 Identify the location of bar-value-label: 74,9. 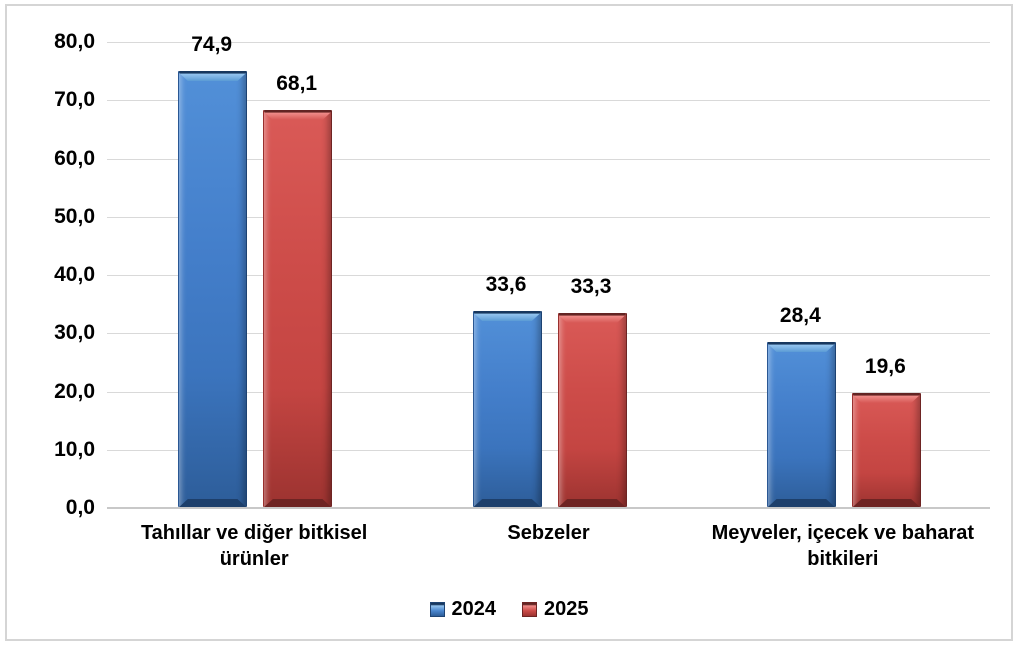
(212, 44).